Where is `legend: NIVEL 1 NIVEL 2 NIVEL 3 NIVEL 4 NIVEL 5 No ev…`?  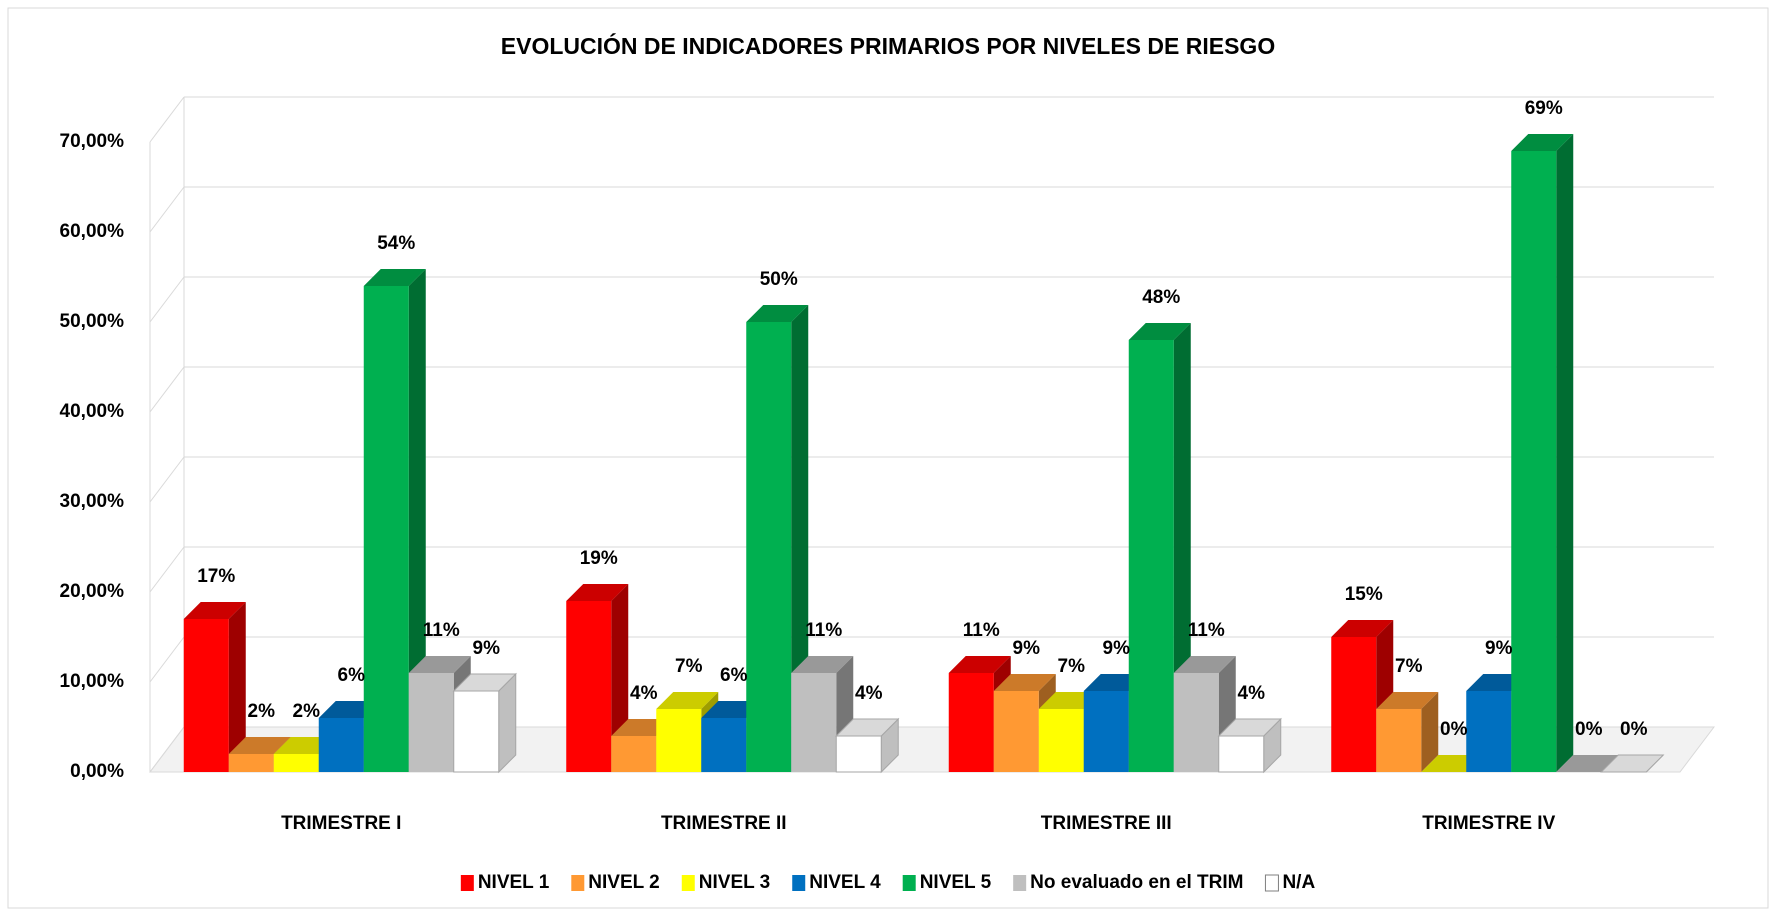 legend: NIVEL 1 NIVEL 2 NIVEL 3 NIVEL 4 NIVEL 5 No ev… is located at coordinates (887, 882).